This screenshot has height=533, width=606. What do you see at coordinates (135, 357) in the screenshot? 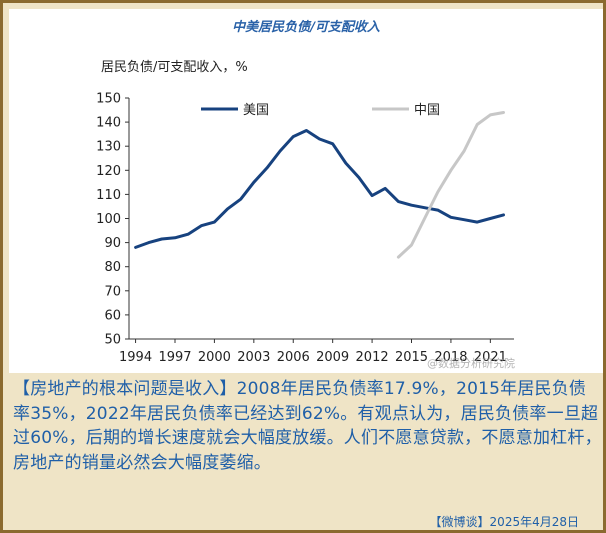
I see `x-tick-label: 1994` at bounding box center [135, 357].